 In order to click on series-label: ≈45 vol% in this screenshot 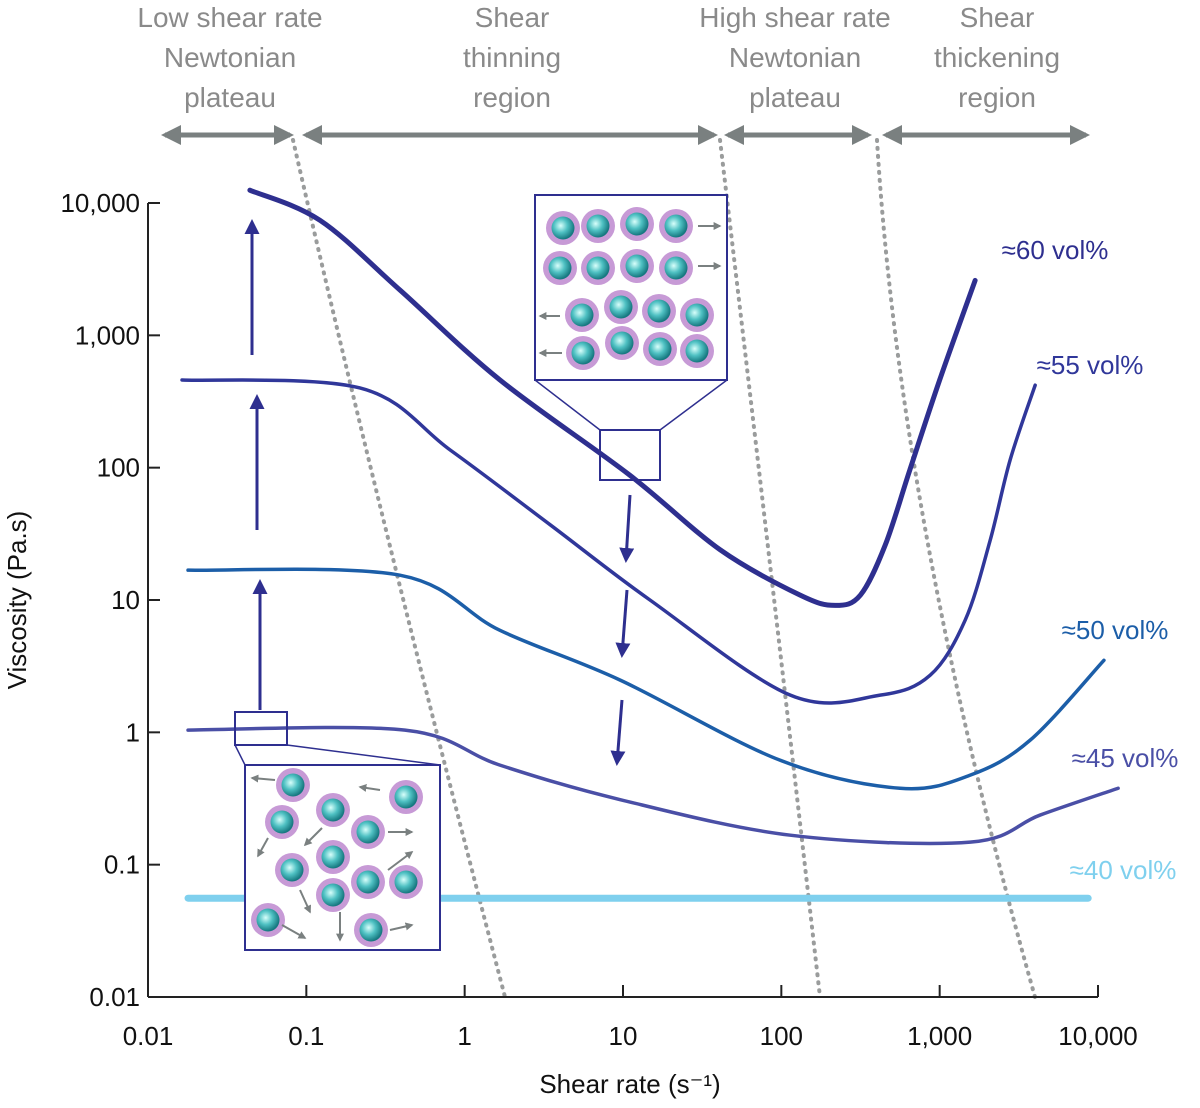, I will do `click(1125, 758)`.